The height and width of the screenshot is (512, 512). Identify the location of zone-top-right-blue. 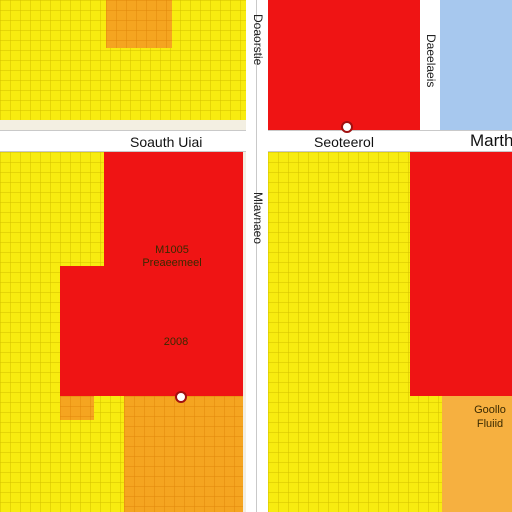
(476, 65).